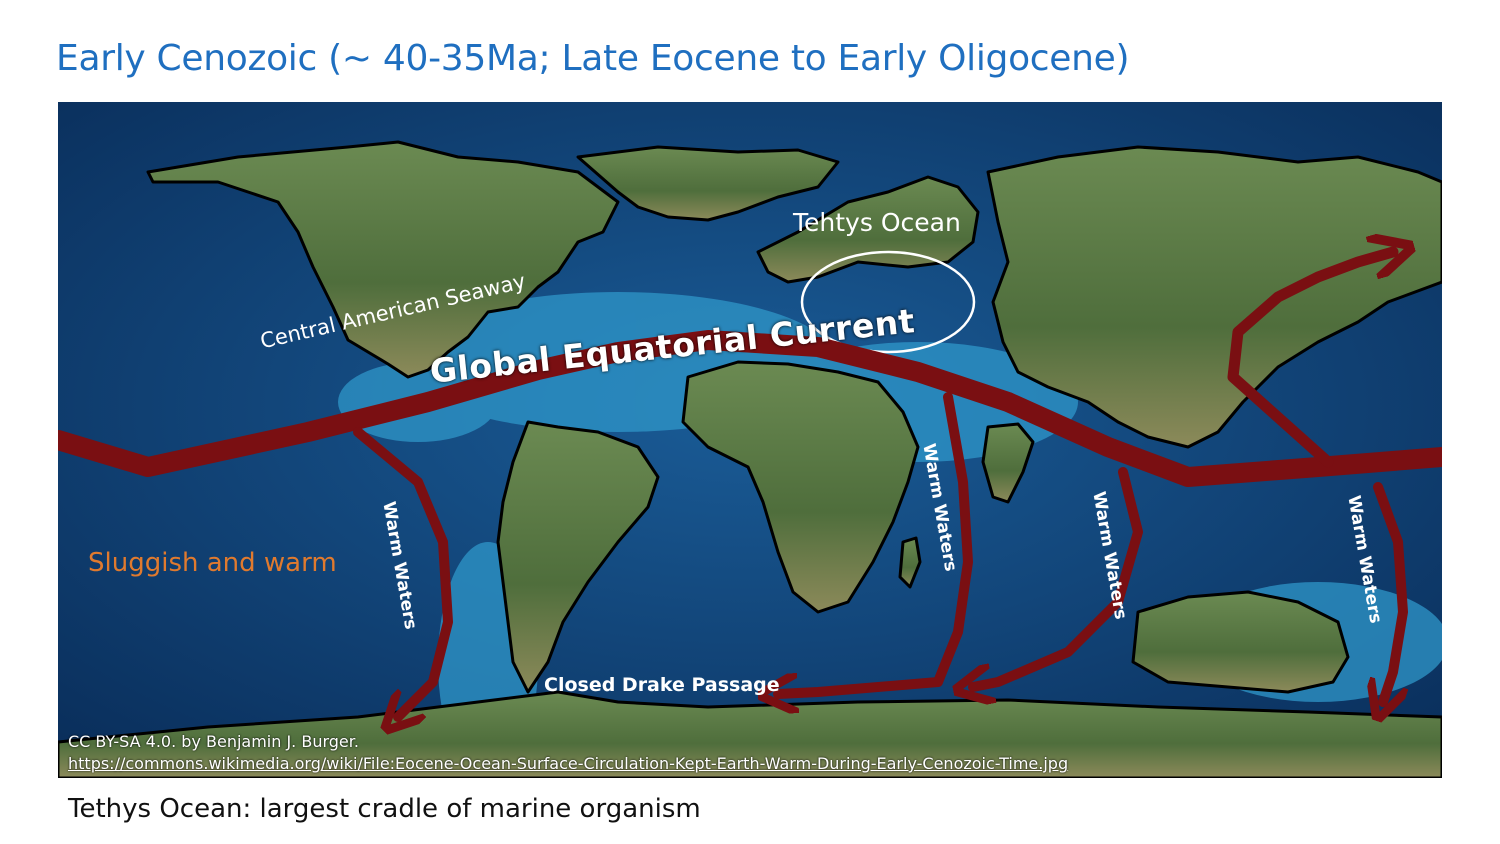  I want to click on greenland-landmass, so click(708, 183).